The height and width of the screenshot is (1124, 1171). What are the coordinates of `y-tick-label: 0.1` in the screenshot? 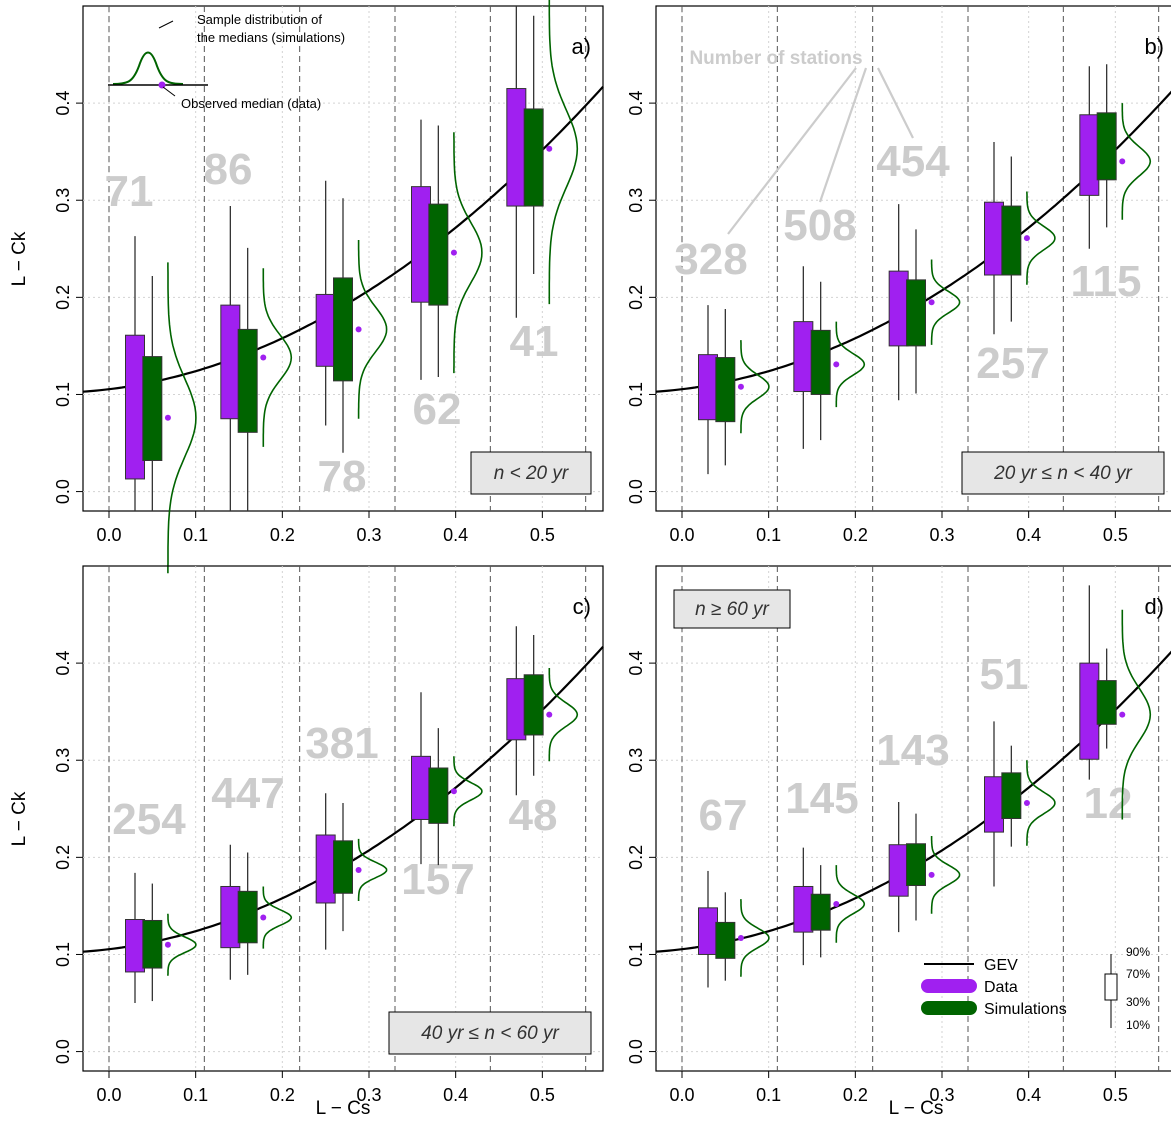 It's located at (63, 954).